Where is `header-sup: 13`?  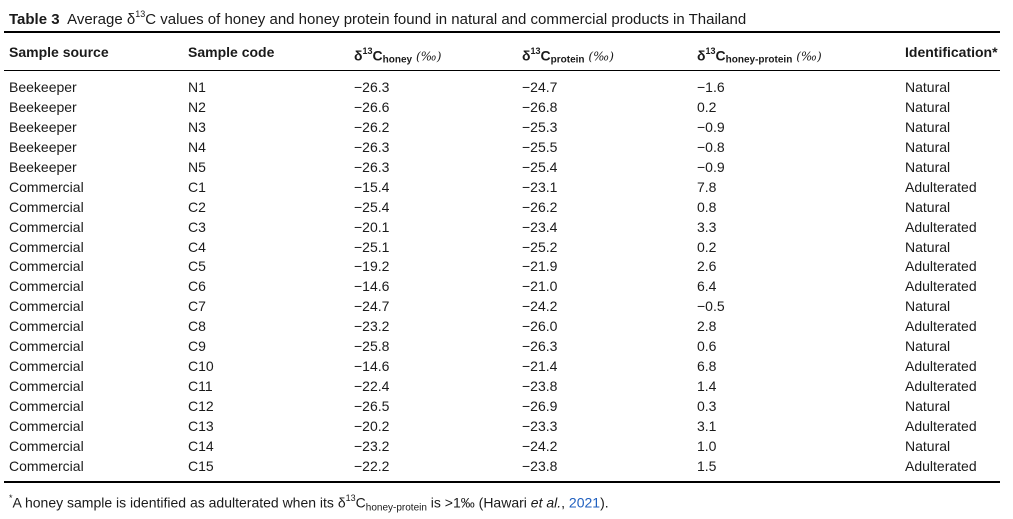 header-sup: 13 is located at coordinates (710, 51).